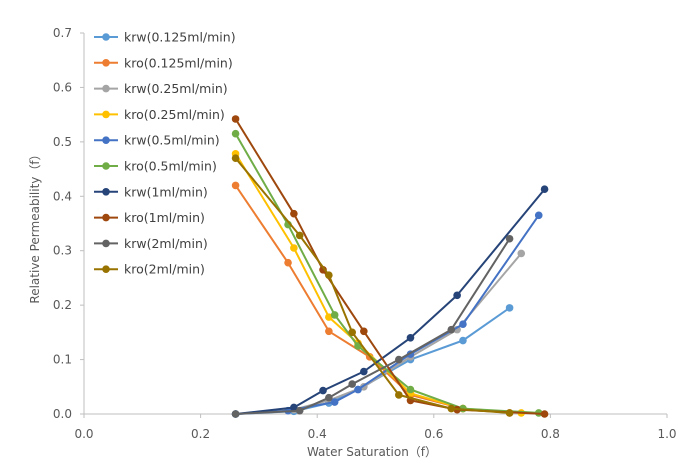  Describe the element at coordinates (172, 140) in the screenshot. I see `legend-label: krw(0.5ml/min)` at that location.